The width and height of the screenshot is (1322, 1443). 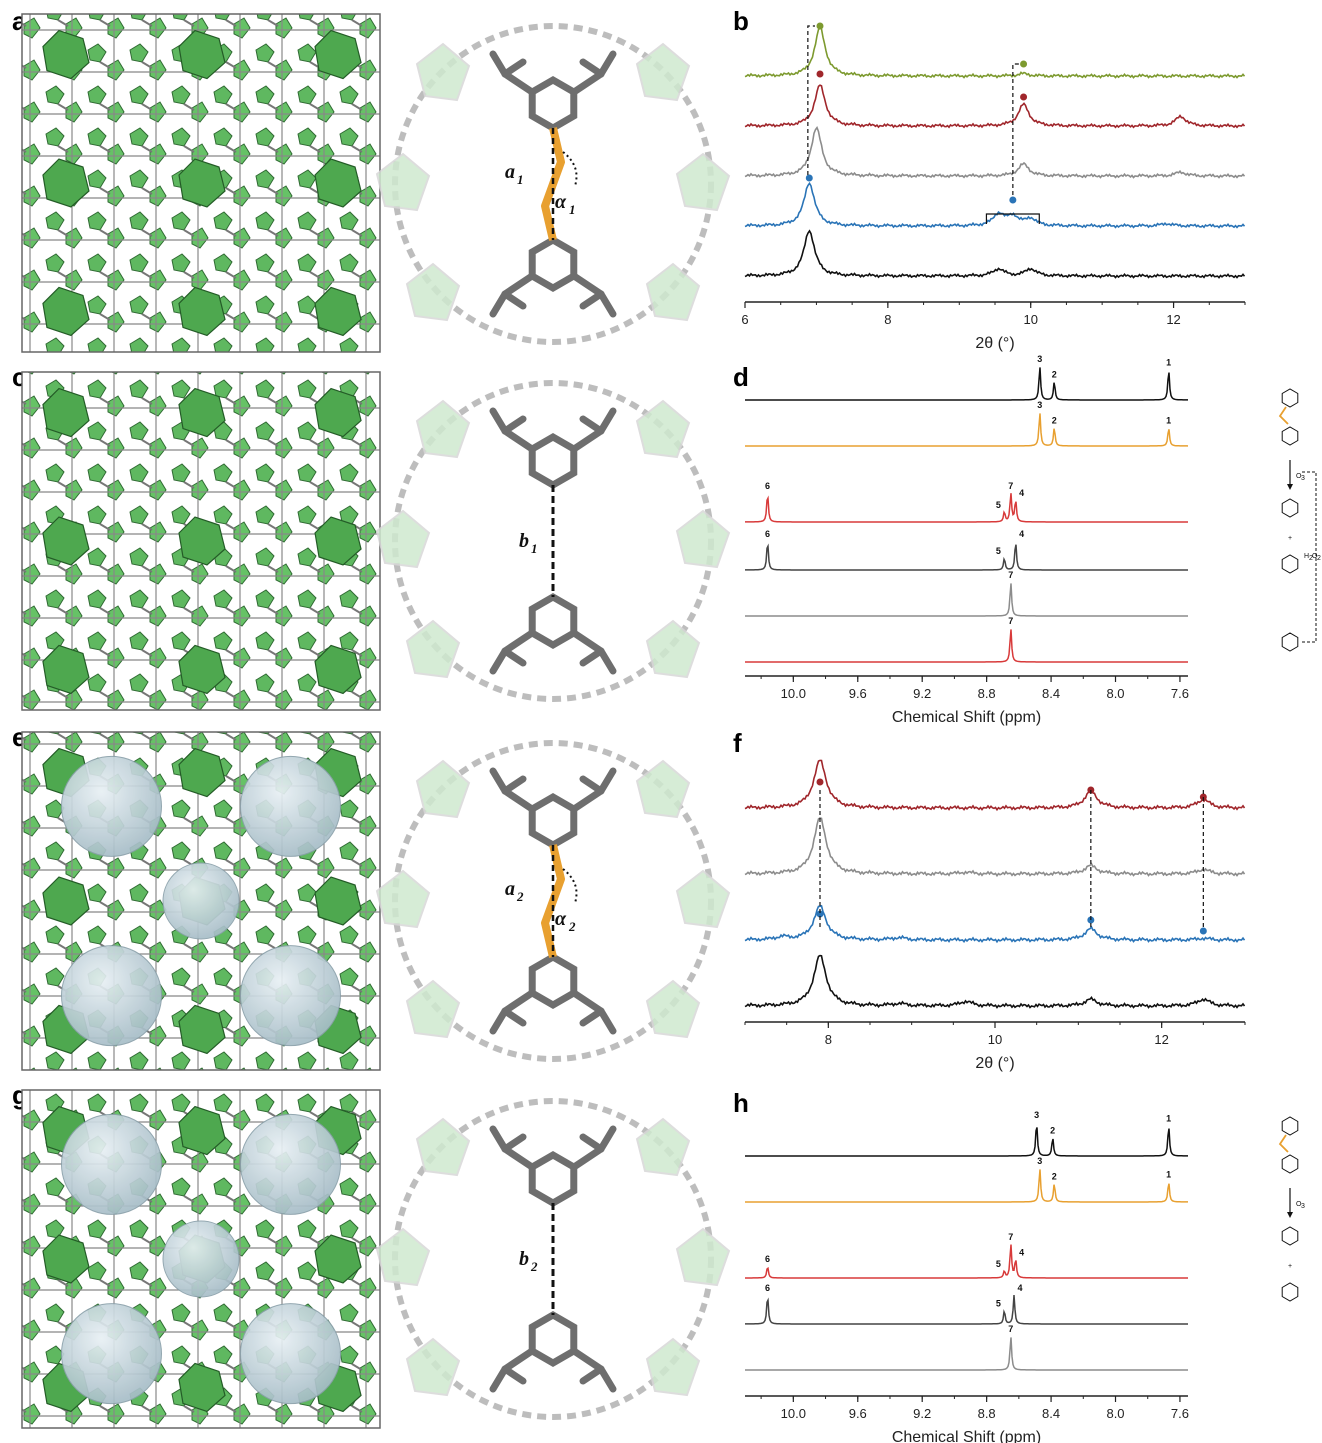 I want to click on x-tick-label: 8.4, so click(x=1051, y=1413).